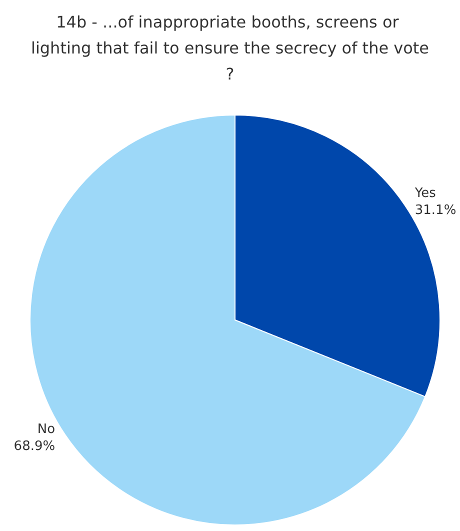 The image size is (460, 531). What do you see at coordinates (425, 193) in the screenshot?
I see `slice-label: Yes` at bounding box center [425, 193].